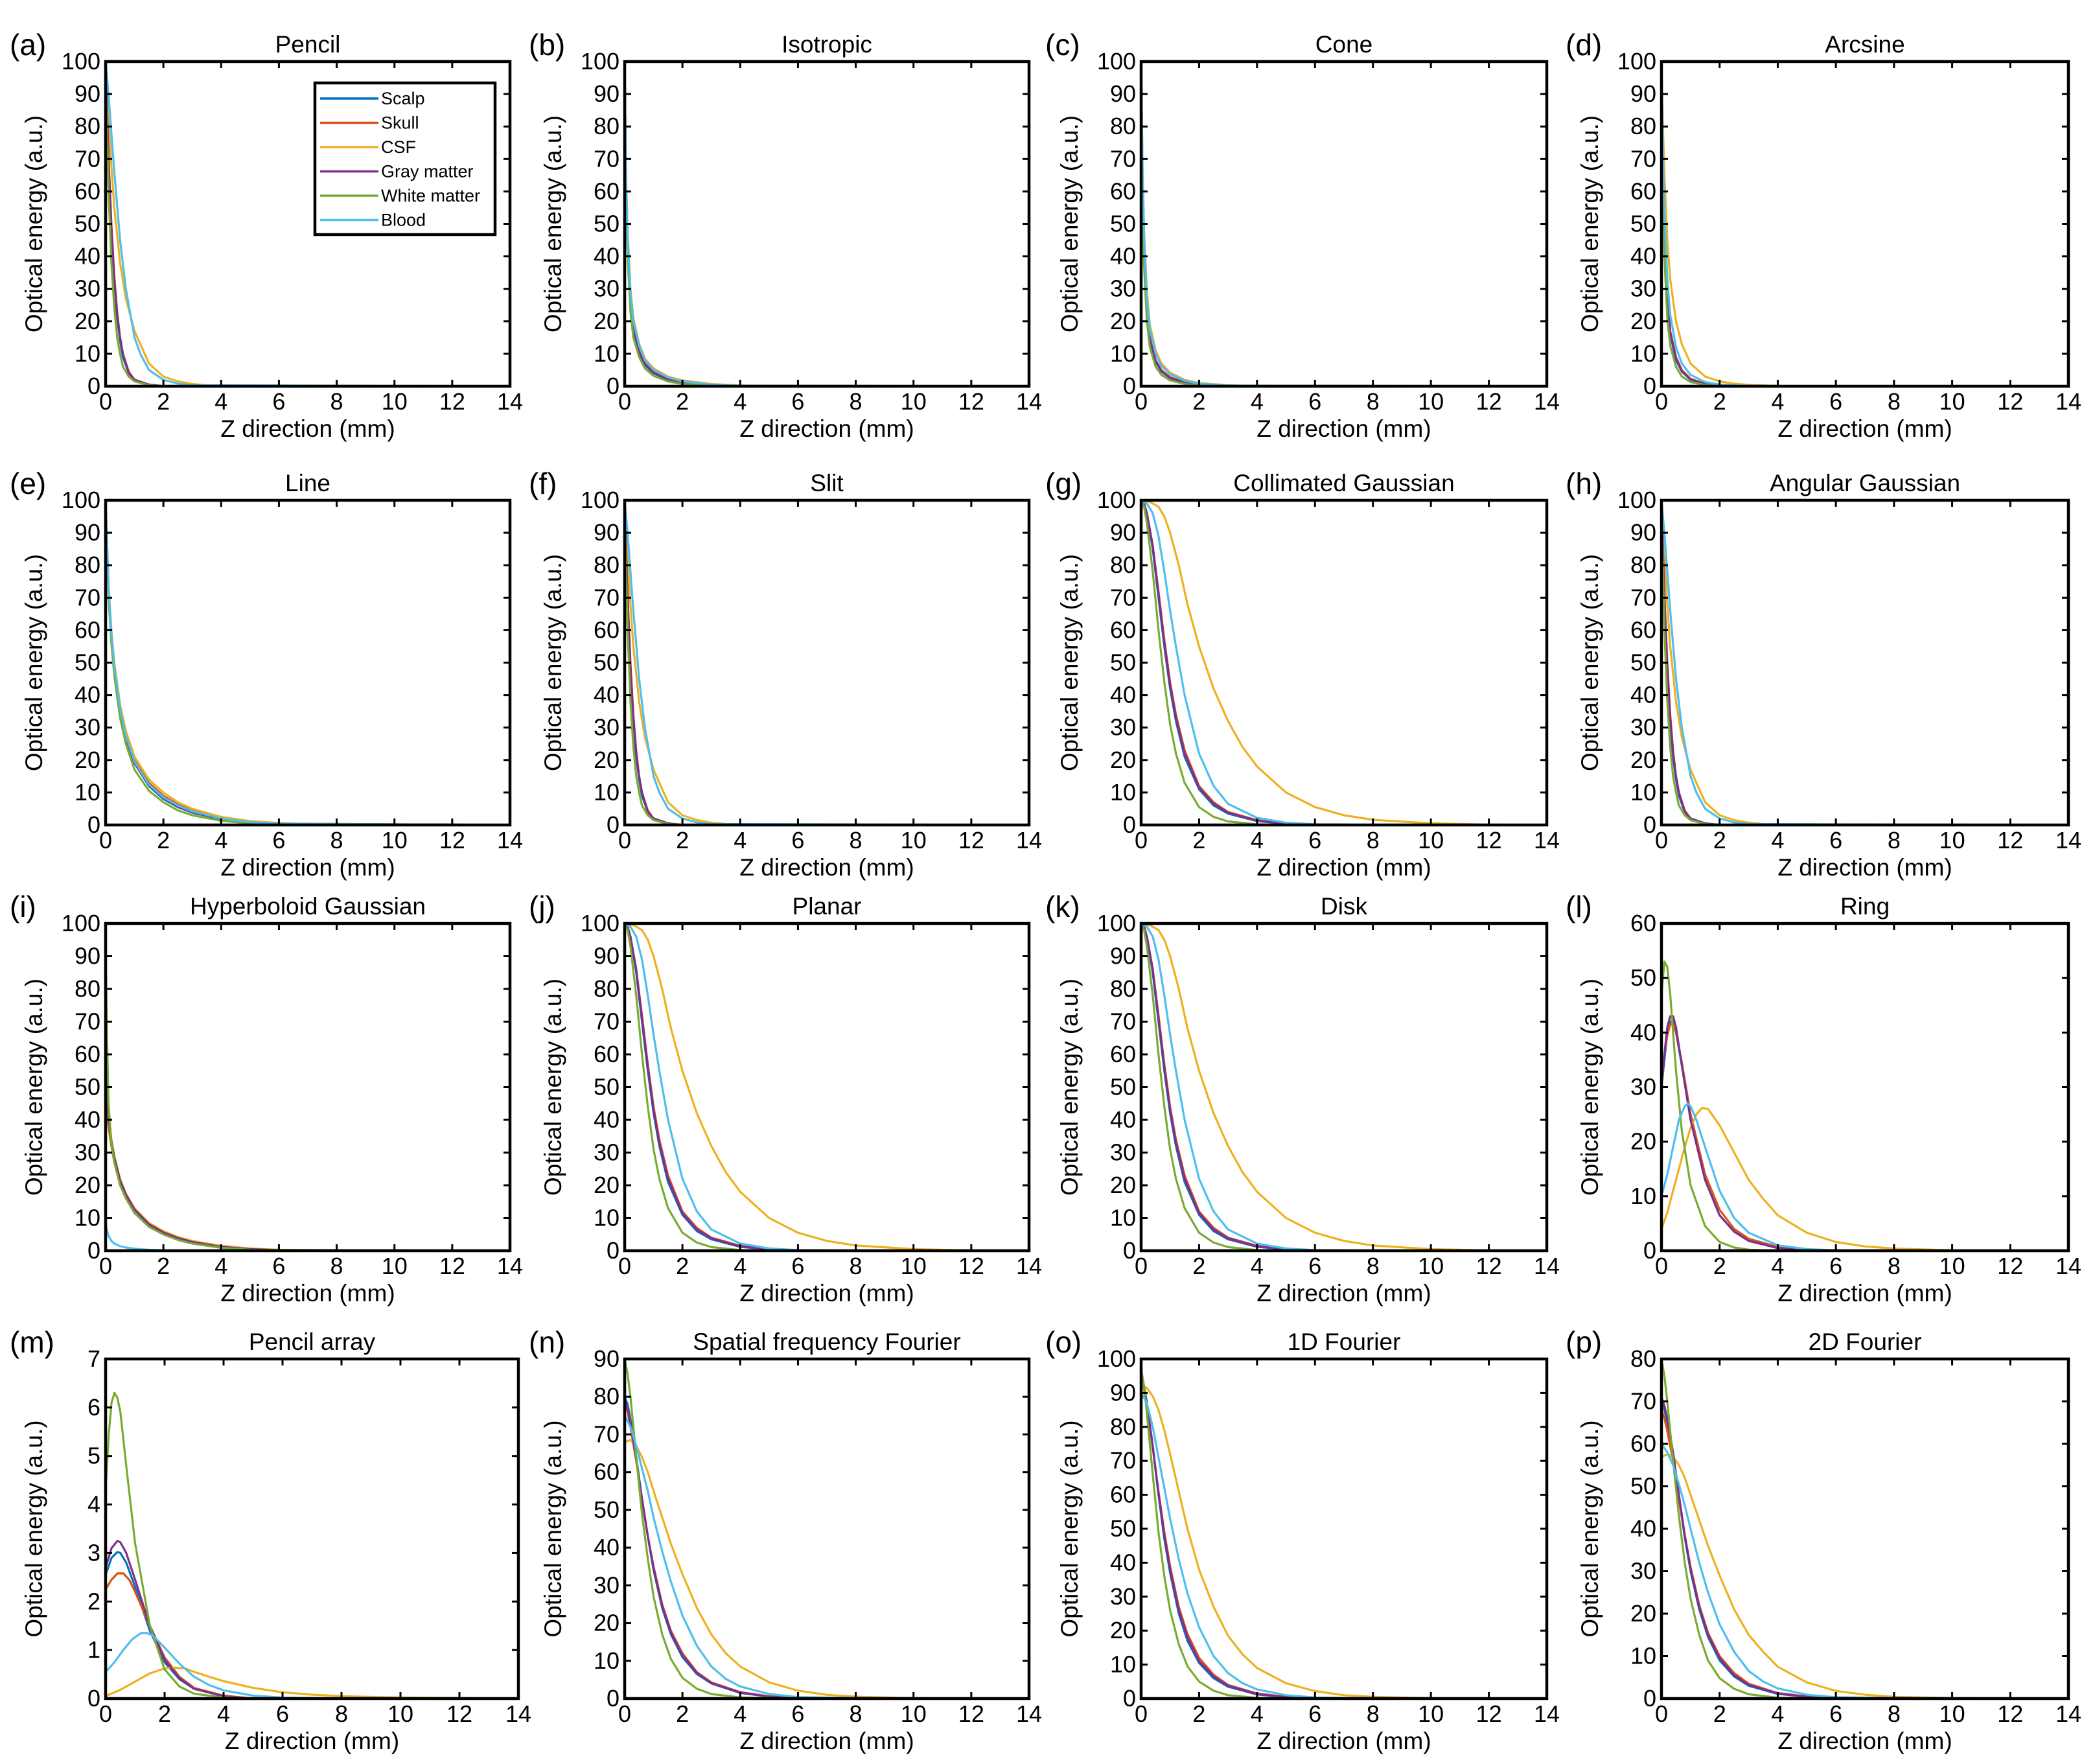 Image resolution: width=2095 pixels, height=1764 pixels. What do you see at coordinates (405, 159) in the screenshot?
I see `legend-box` at bounding box center [405, 159].